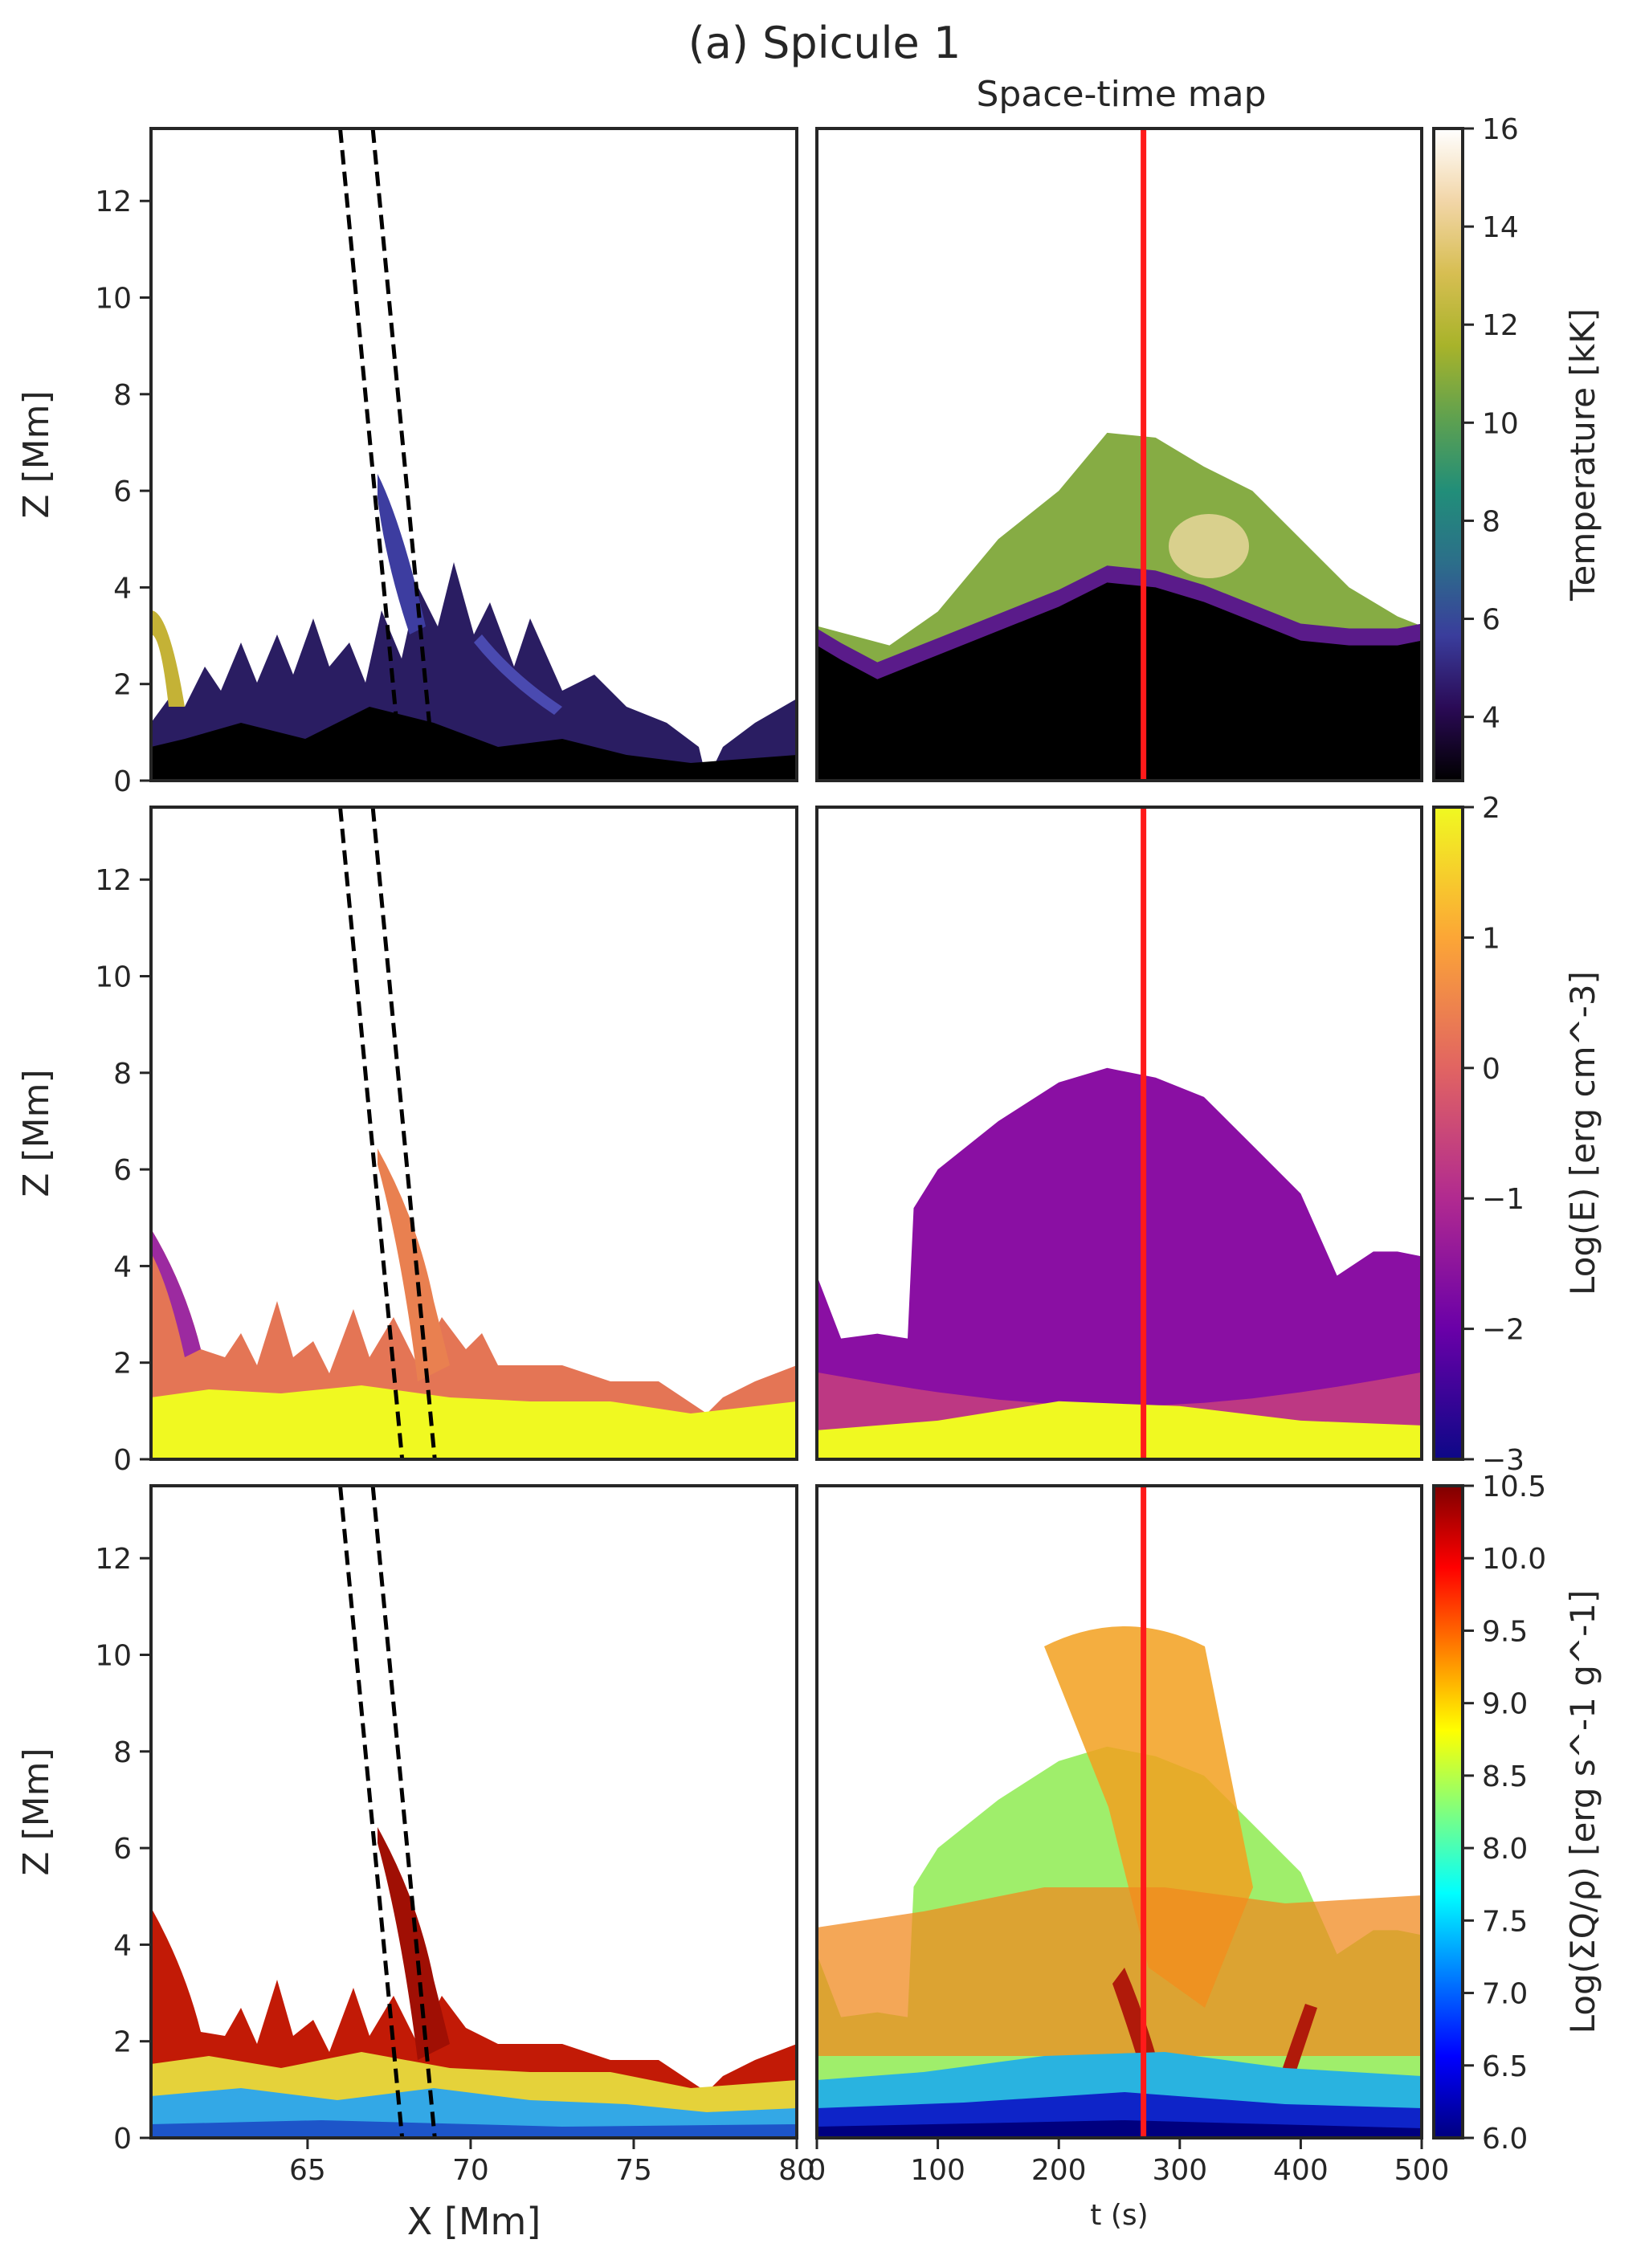 The height and width of the screenshot is (2268, 1649). What do you see at coordinates (1059, 2170) in the screenshot?
I see `x-tick-label: 200` at bounding box center [1059, 2170].